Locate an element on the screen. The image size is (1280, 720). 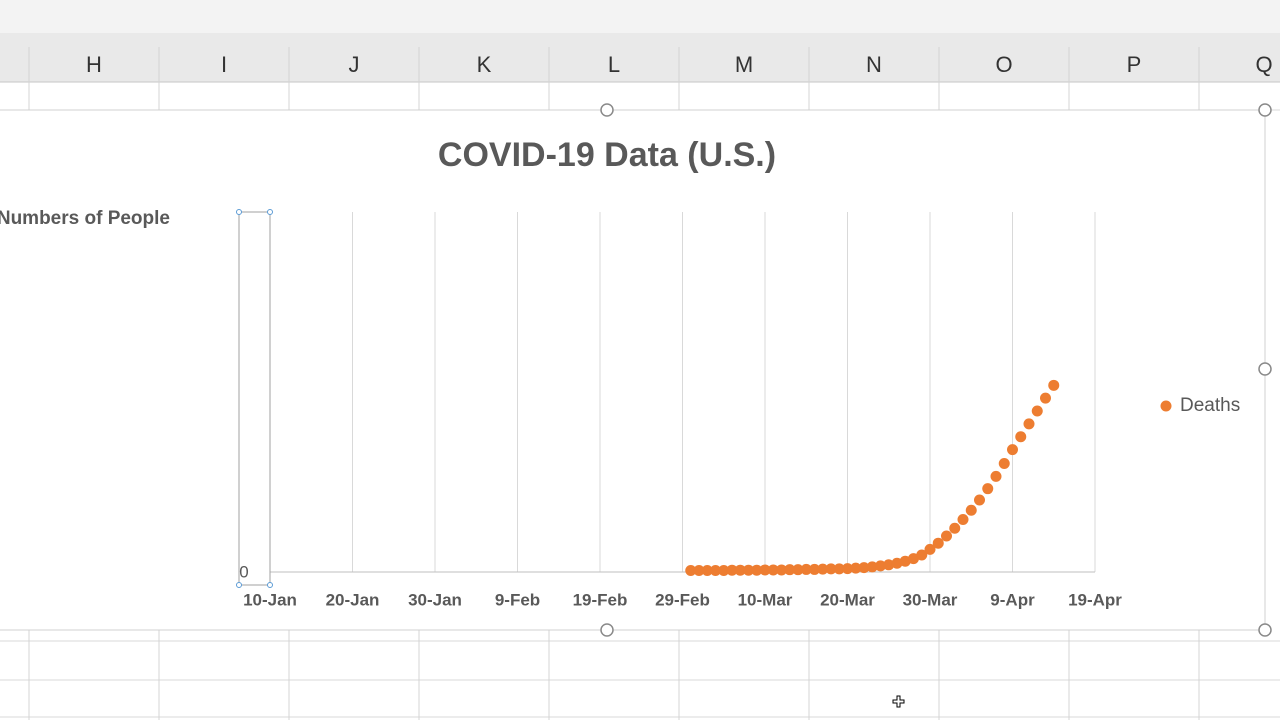
x-tick-label: 10-Jan is located at coordinates (270, 599).